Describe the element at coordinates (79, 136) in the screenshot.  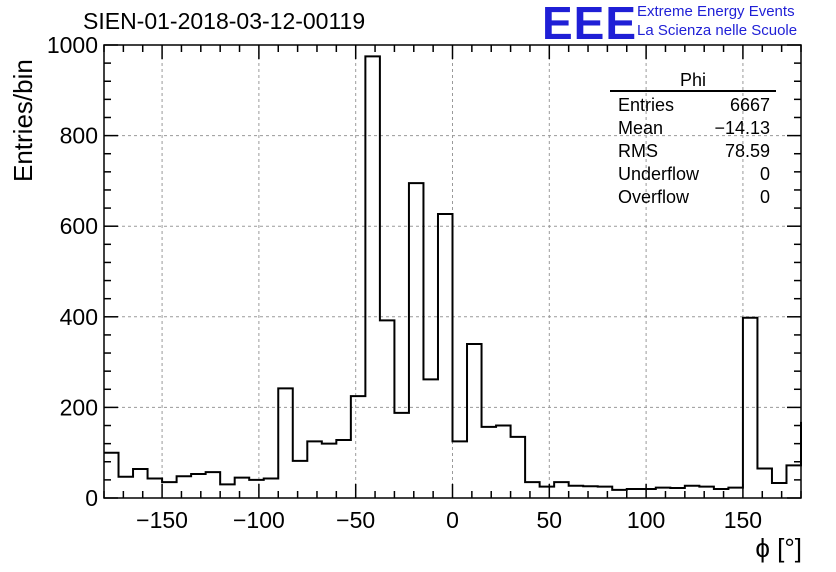
I see `y-tick-label: 800` at that location.